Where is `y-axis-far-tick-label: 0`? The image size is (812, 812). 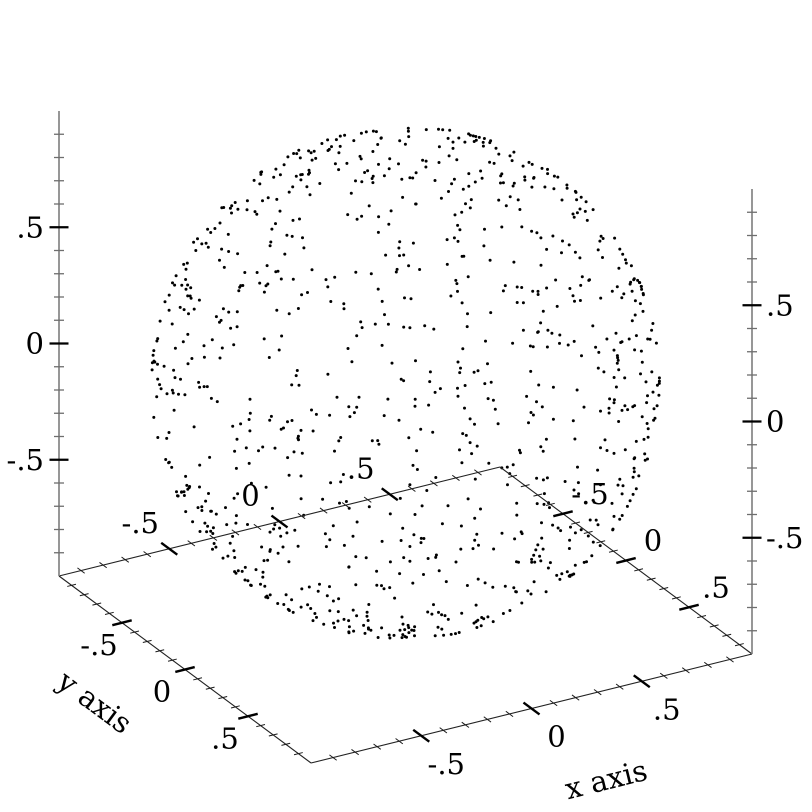 y-axis-far-tick-label: 0 is located at coordinates (653, 541).